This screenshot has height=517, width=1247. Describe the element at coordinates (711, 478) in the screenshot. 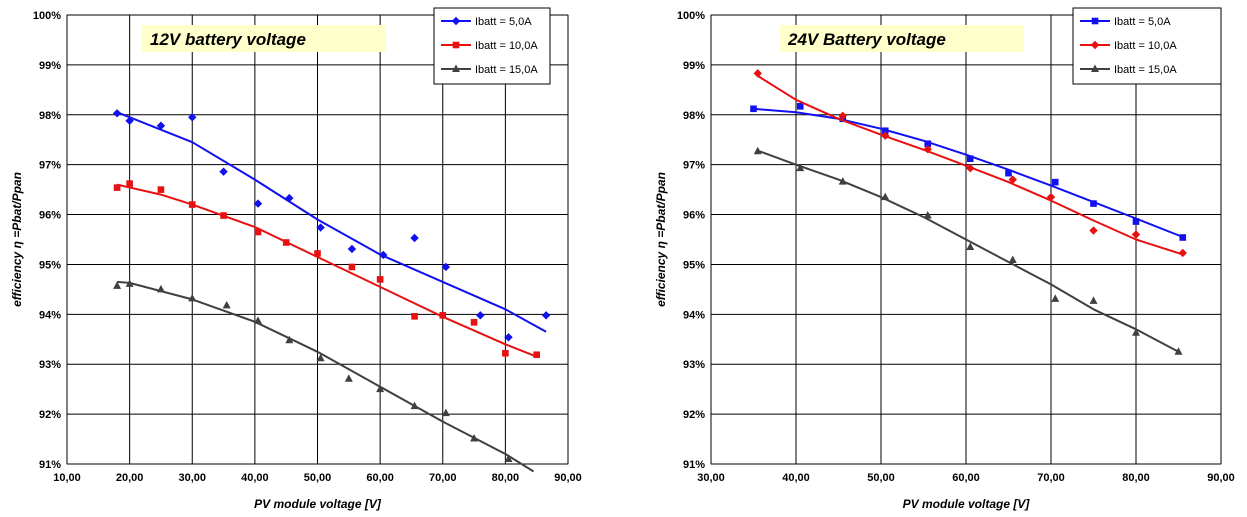

I see `x-tick-label: 30,00` at that location.